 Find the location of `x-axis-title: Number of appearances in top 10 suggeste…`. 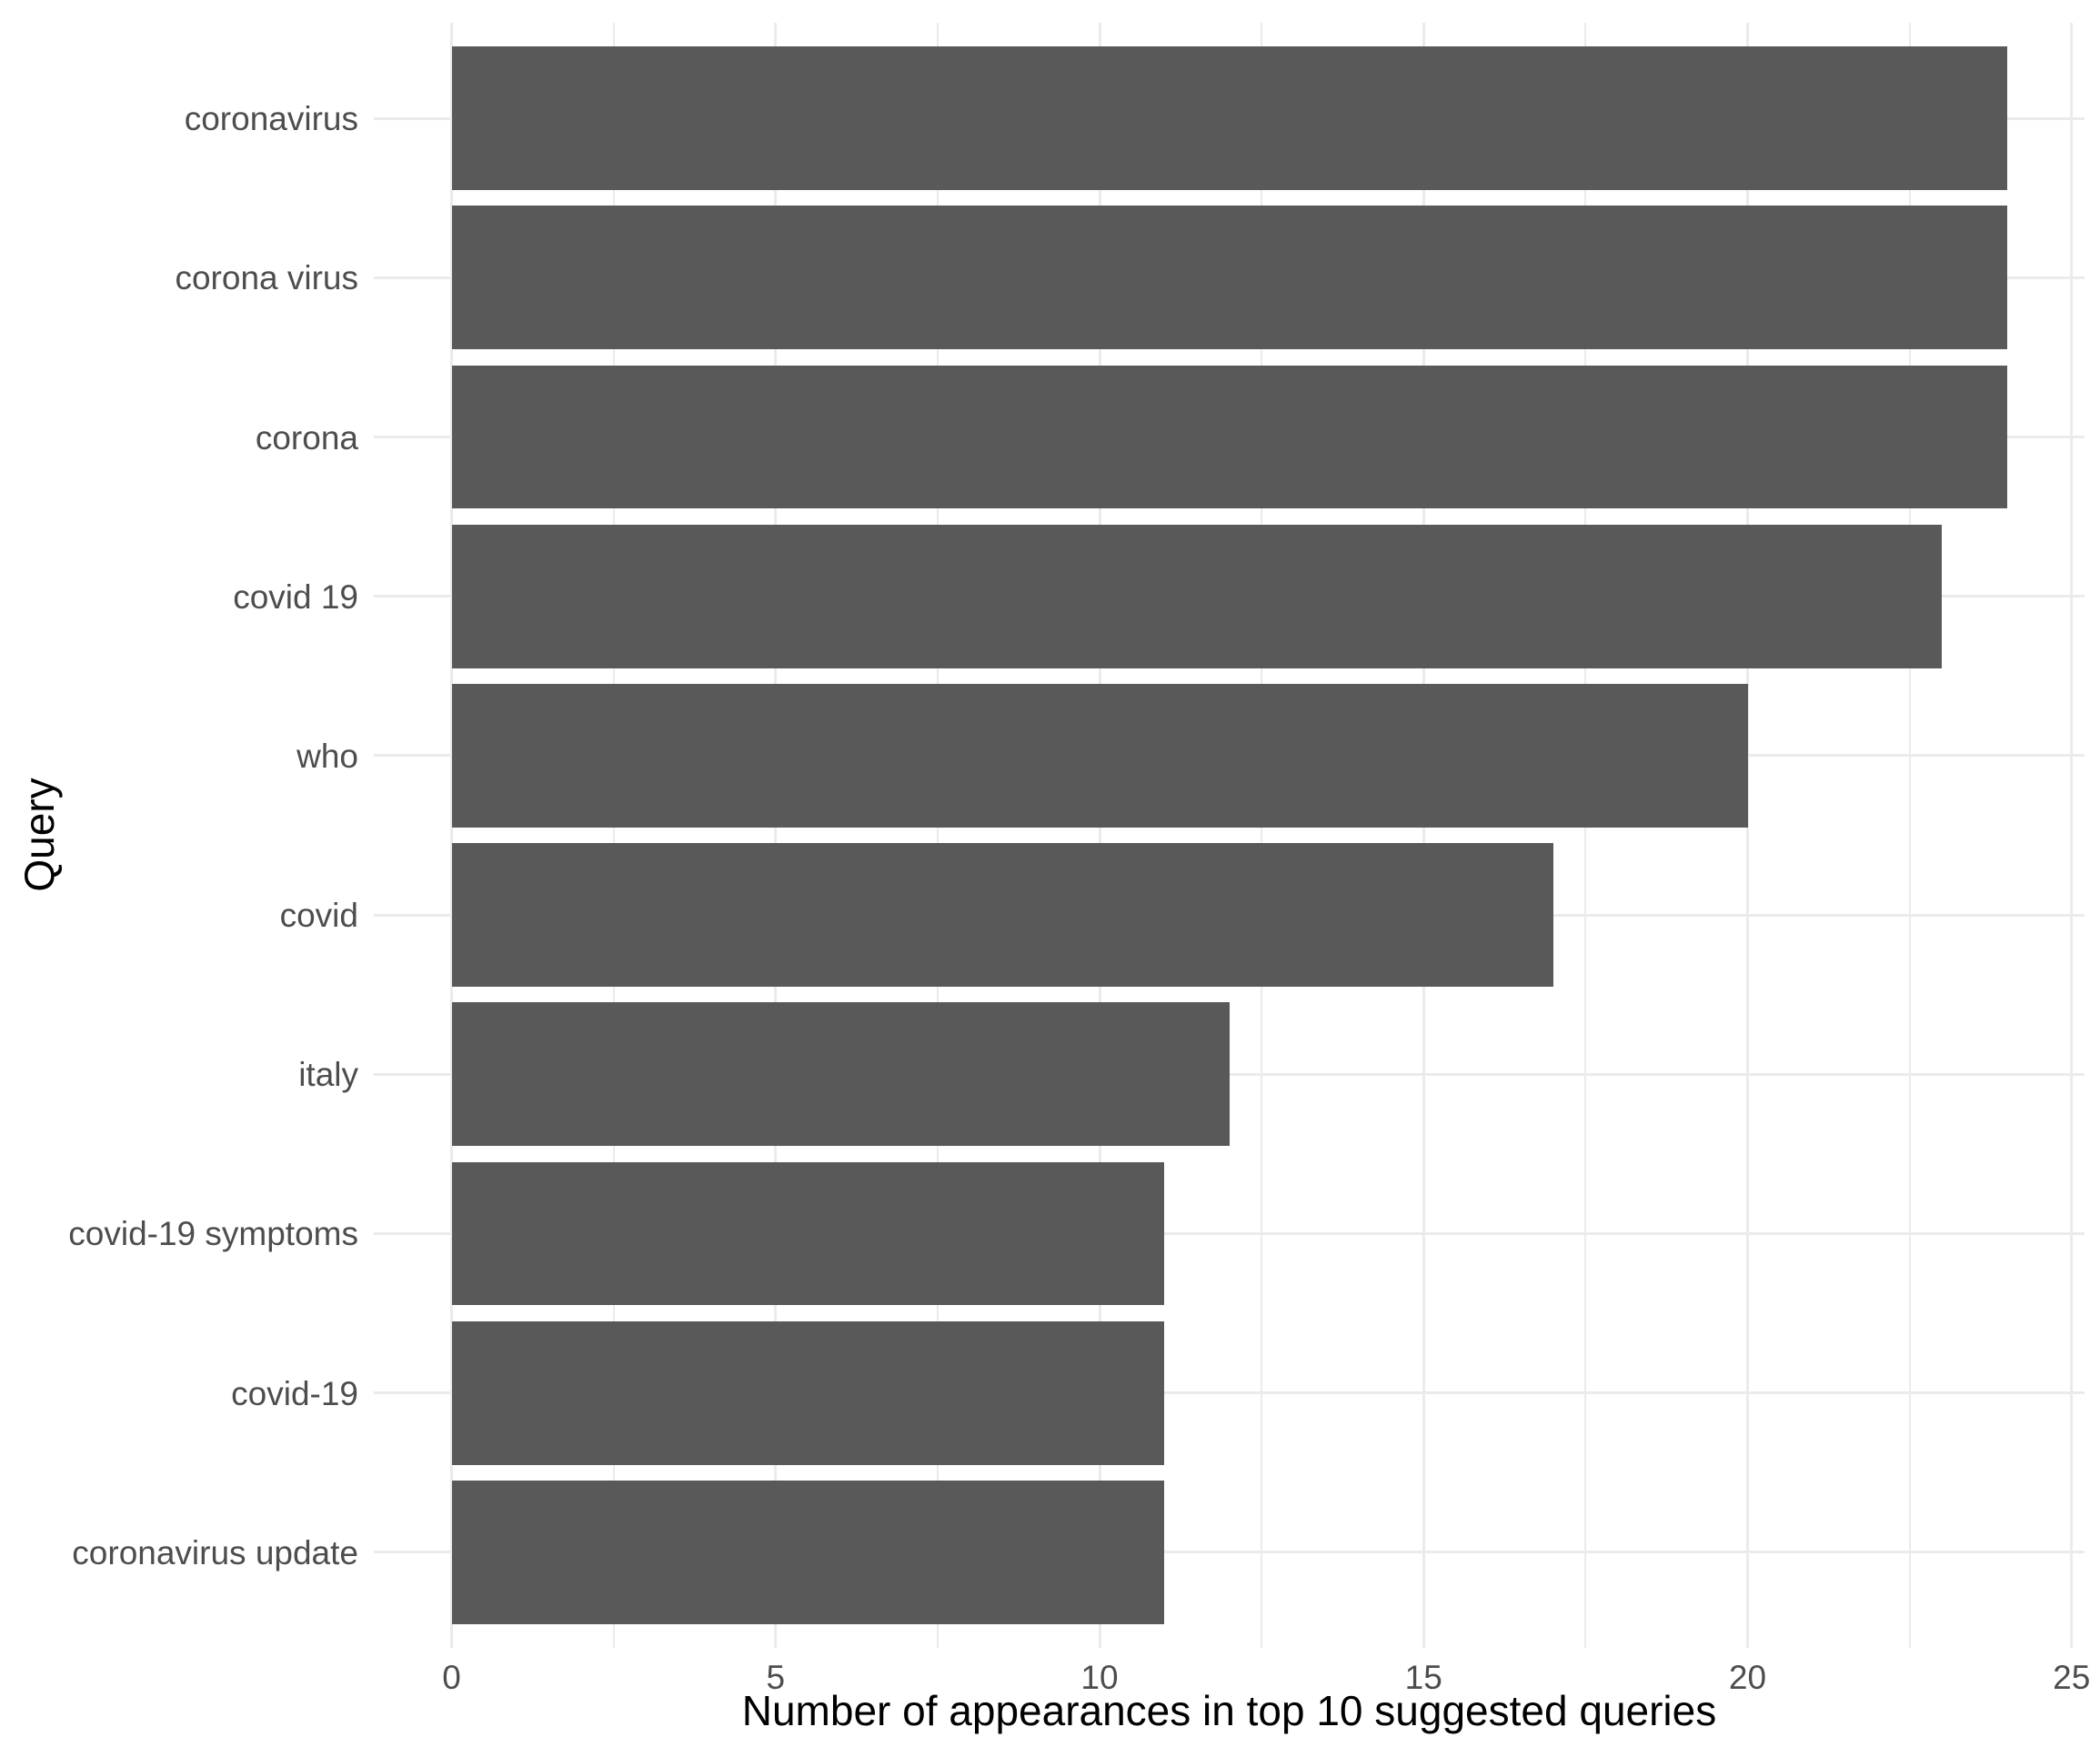

x-axis-title: Number of appearances in top 10 suggeste… is located at coordinates (1229, 1710).